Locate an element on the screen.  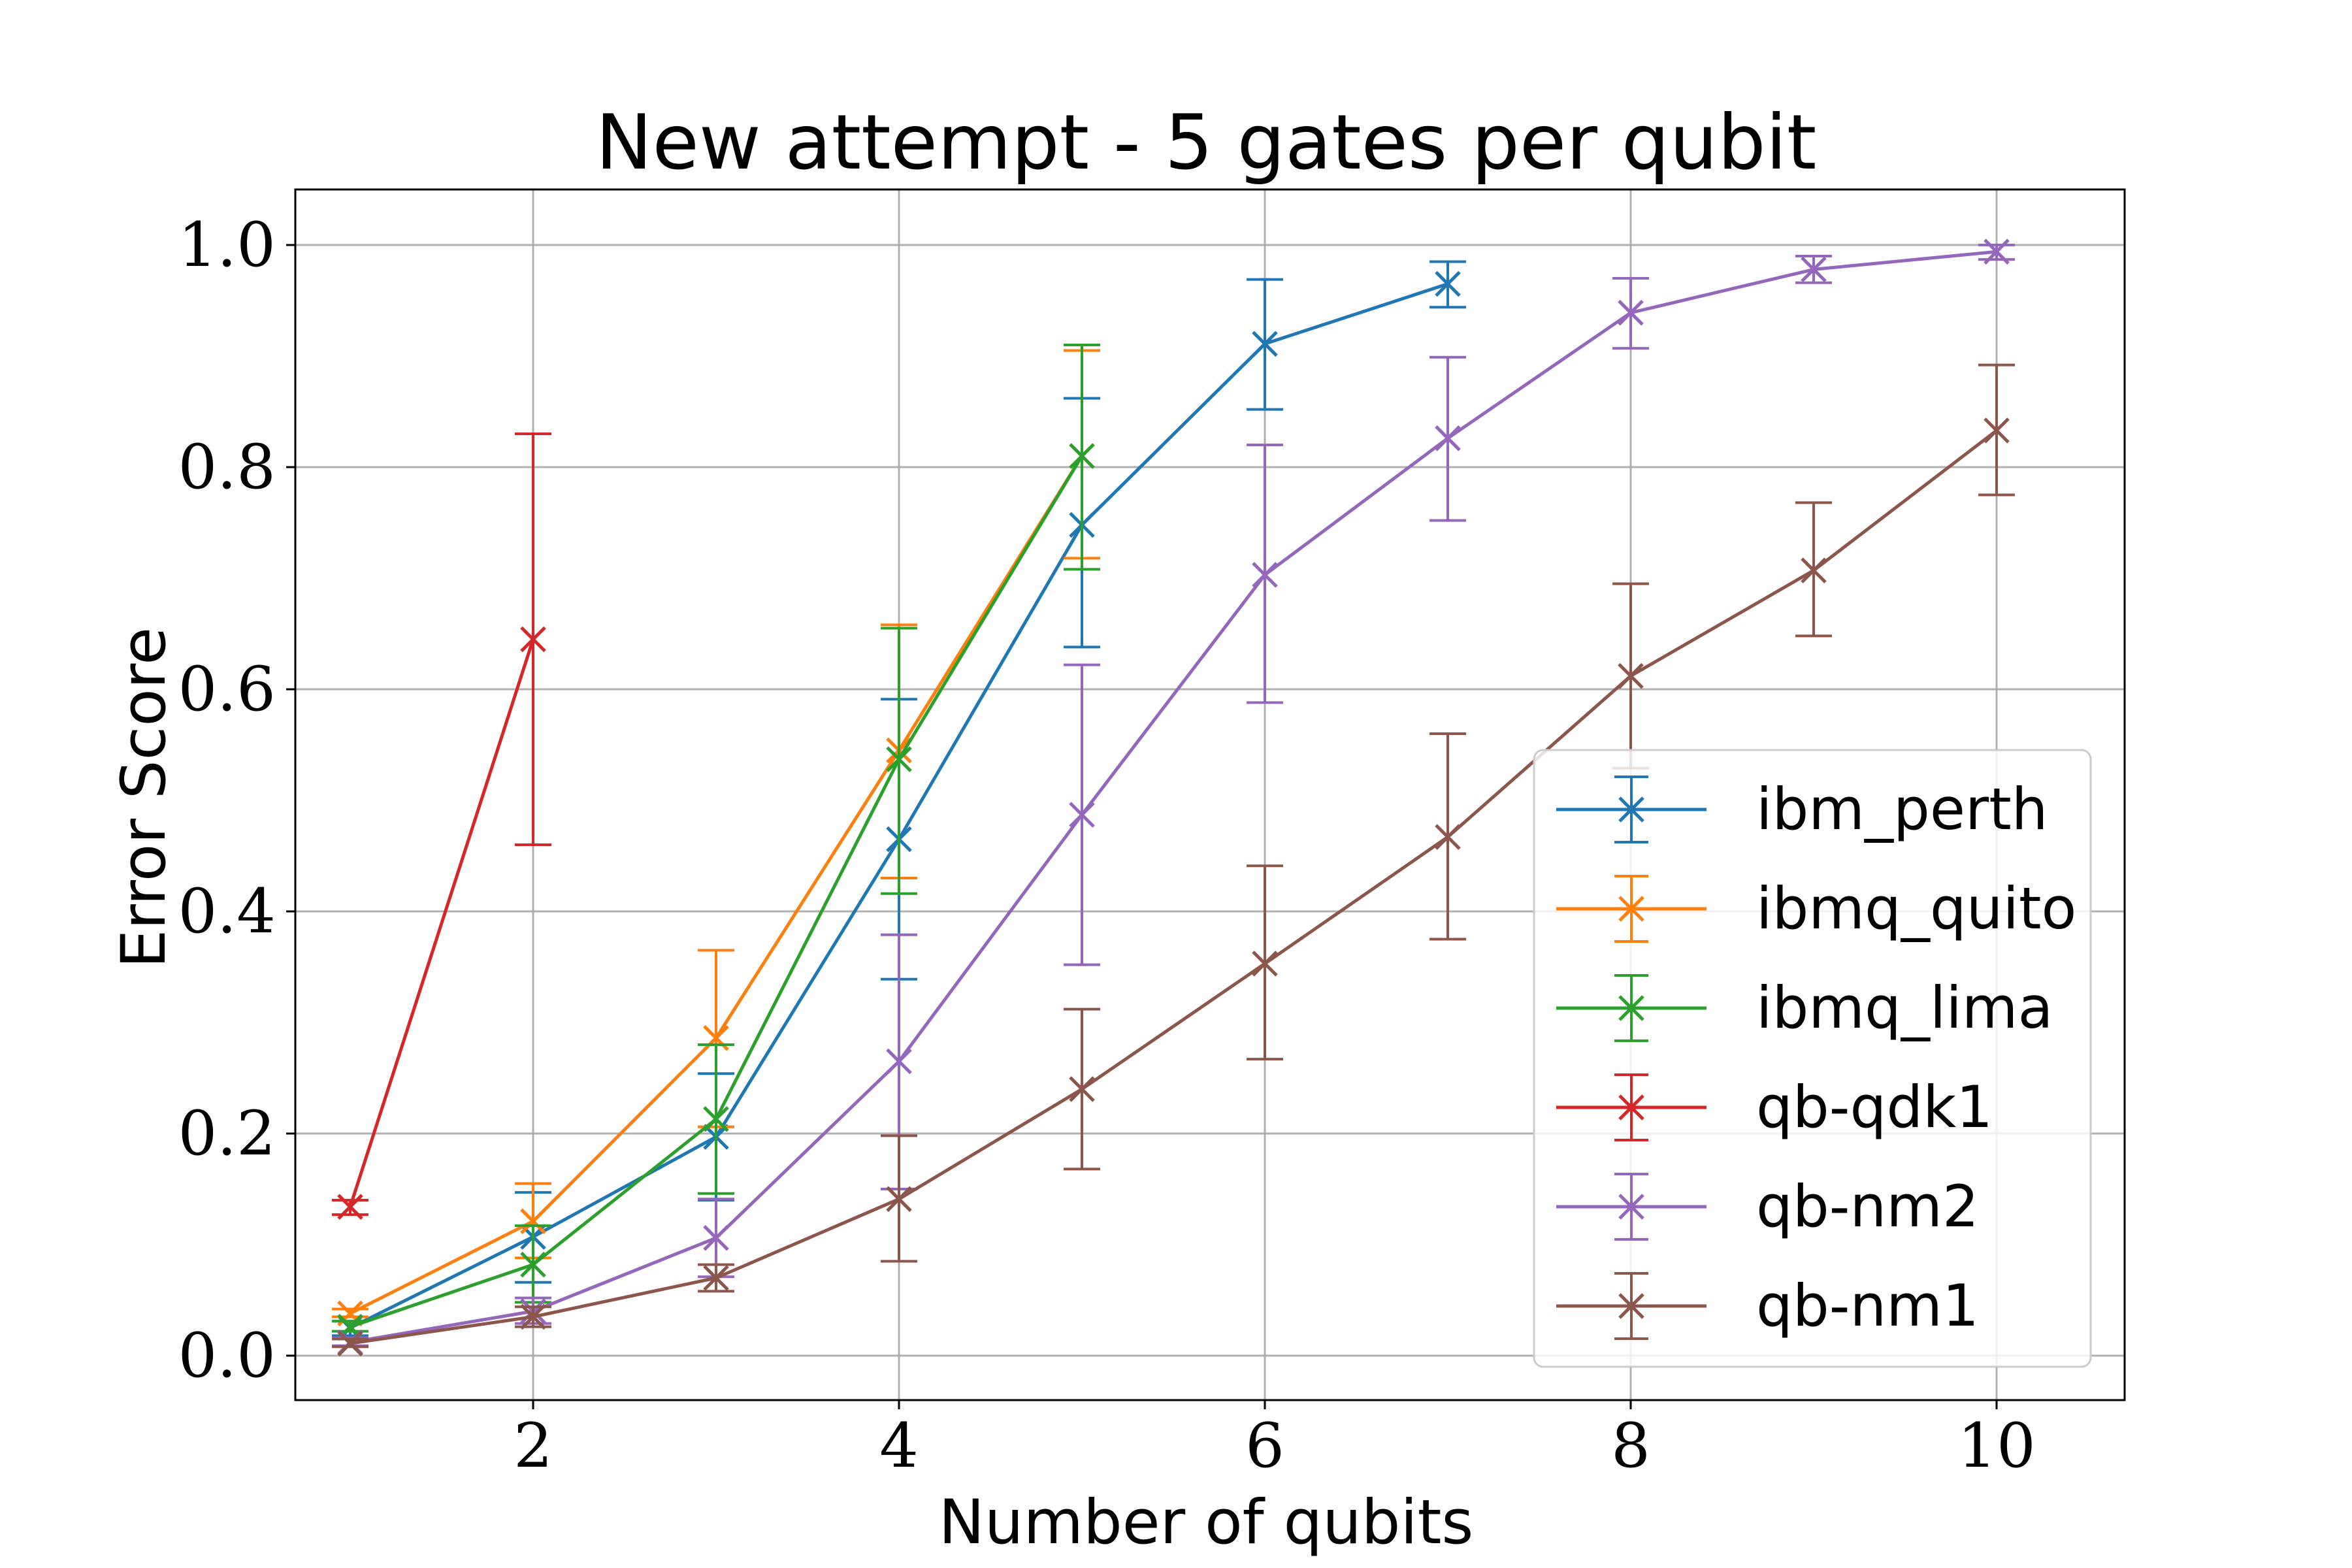
legend-label: qb-qdk1 is located at coordinates (1874, 1107).